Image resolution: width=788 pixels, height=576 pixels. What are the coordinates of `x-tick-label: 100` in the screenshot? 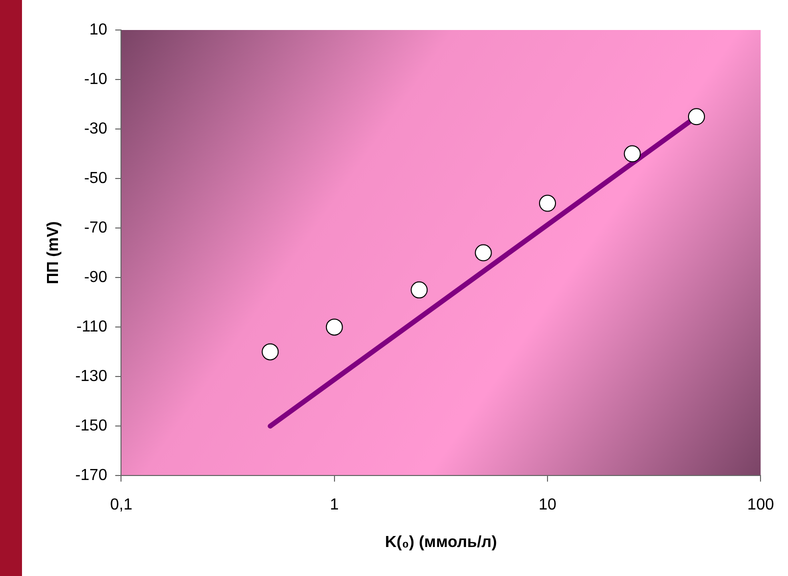 It's located at (760, 505).